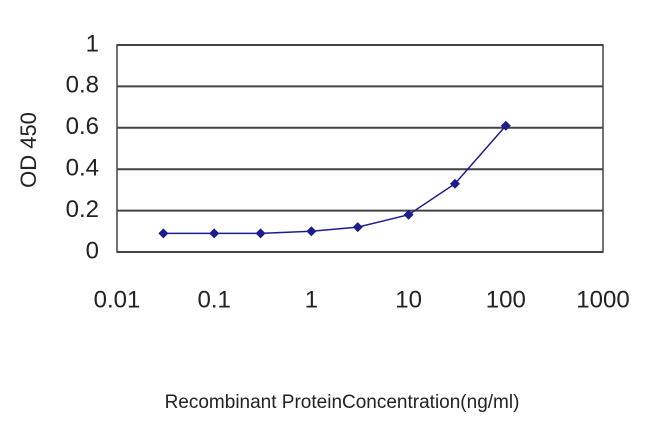 The width and height of the screenshot is (650, 434). I want to click on x-axis-title: Recombinant ProteinConcentration(ng/ml), so click(342, 402).